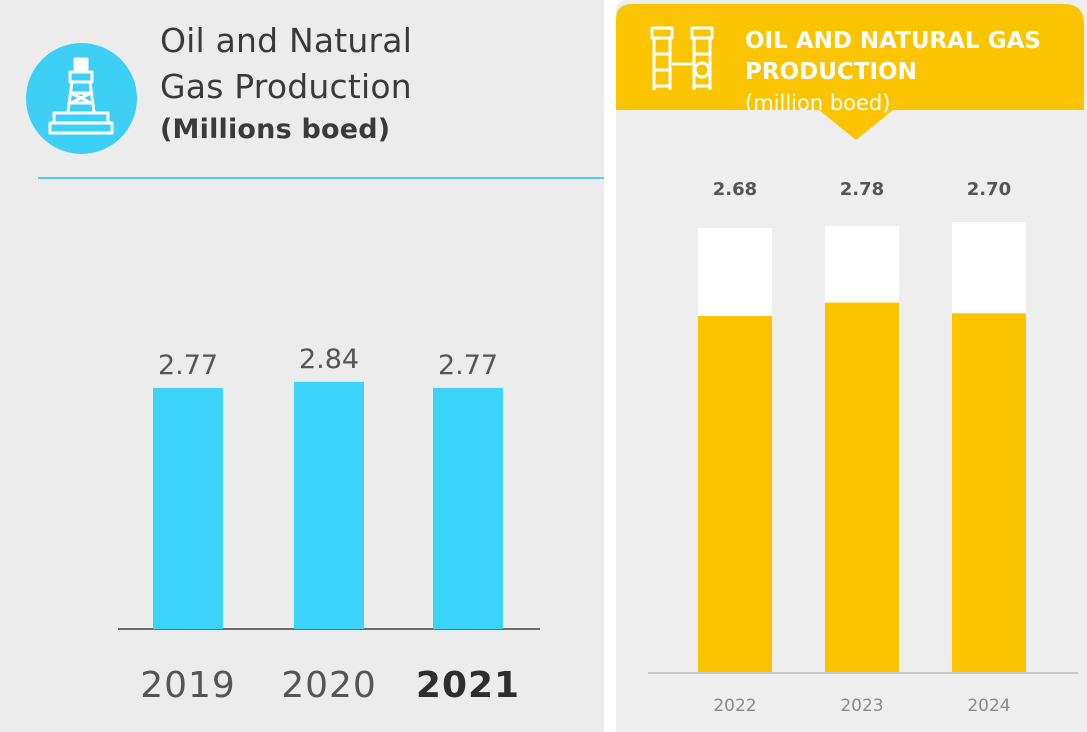 This screenshot has height=732, width=1087. Describe the element at coordinates (893, 41) in the screenshot. I see `right-title-line-1: OIL AND NATURAL GAS` at that location.